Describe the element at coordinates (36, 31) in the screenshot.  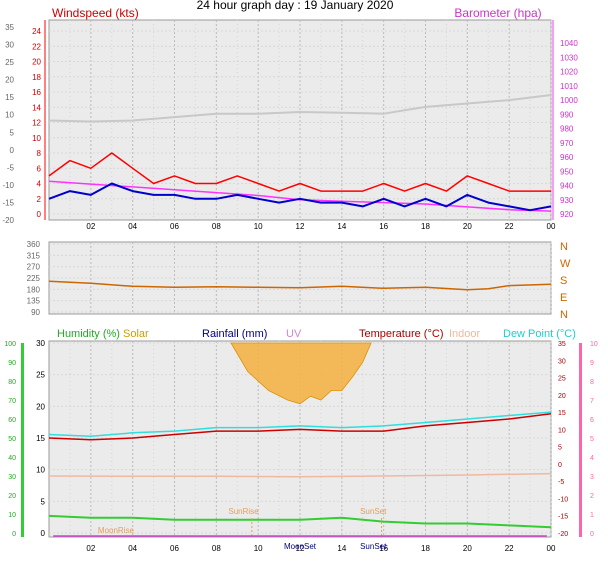
I see `y-tick-windspeed: 24` at that location.